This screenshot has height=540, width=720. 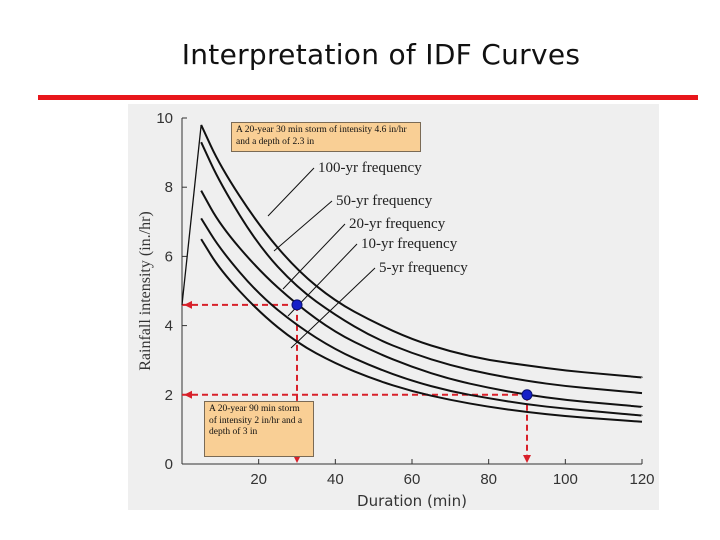 I want to click on series-label: 50-yr frequency, so click(x=384, y=201).